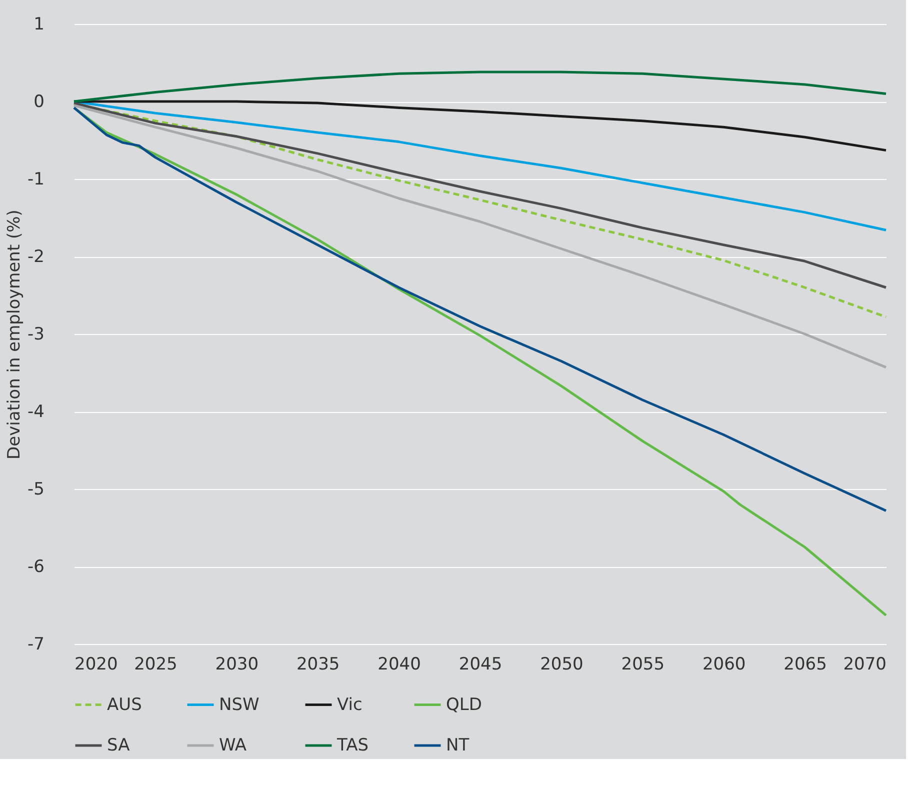  What do you see at coordinates (352, 746) in the screenshot?
I see `legend-label: TAS` at bounding box center [352, 746].